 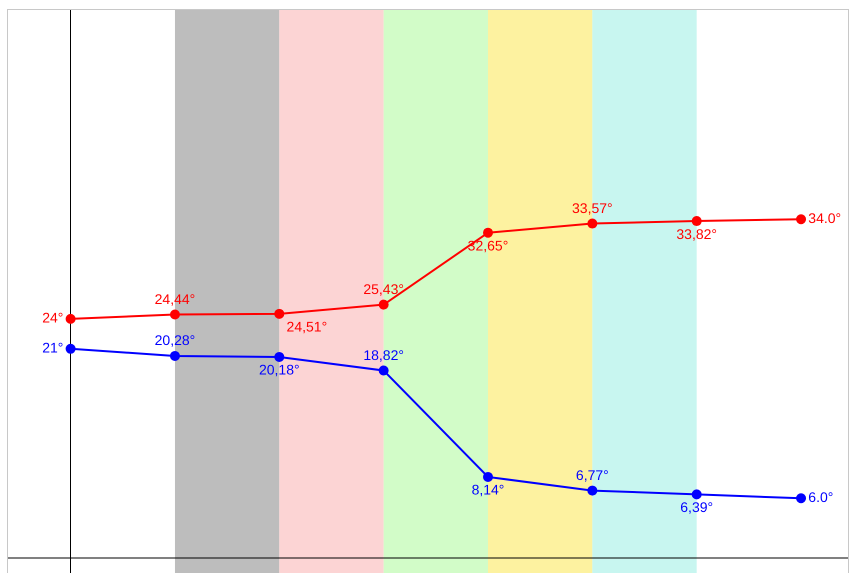 What do you see at coordinates (488, 245) in the screenshot?
I see `data-label: 32,65°` at bounding box center [488, 245].